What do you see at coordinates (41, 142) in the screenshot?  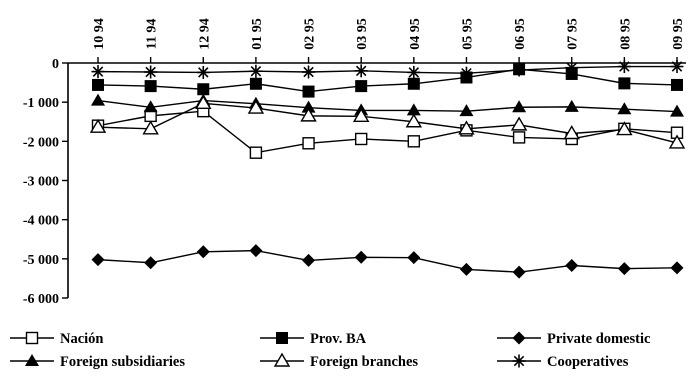 I see `y-tick-label: -2 000` at bounding box center [41, 142].